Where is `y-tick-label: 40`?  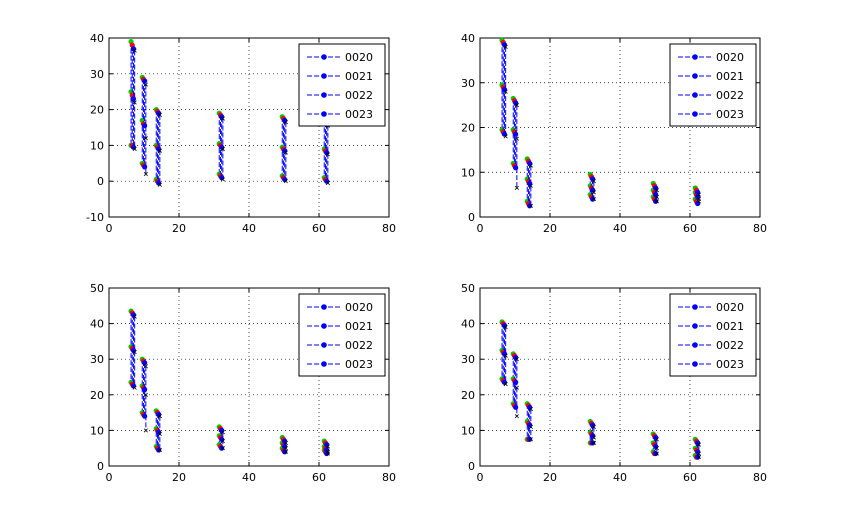
y-tick-label: 40 is located at coordinates (468, 324).